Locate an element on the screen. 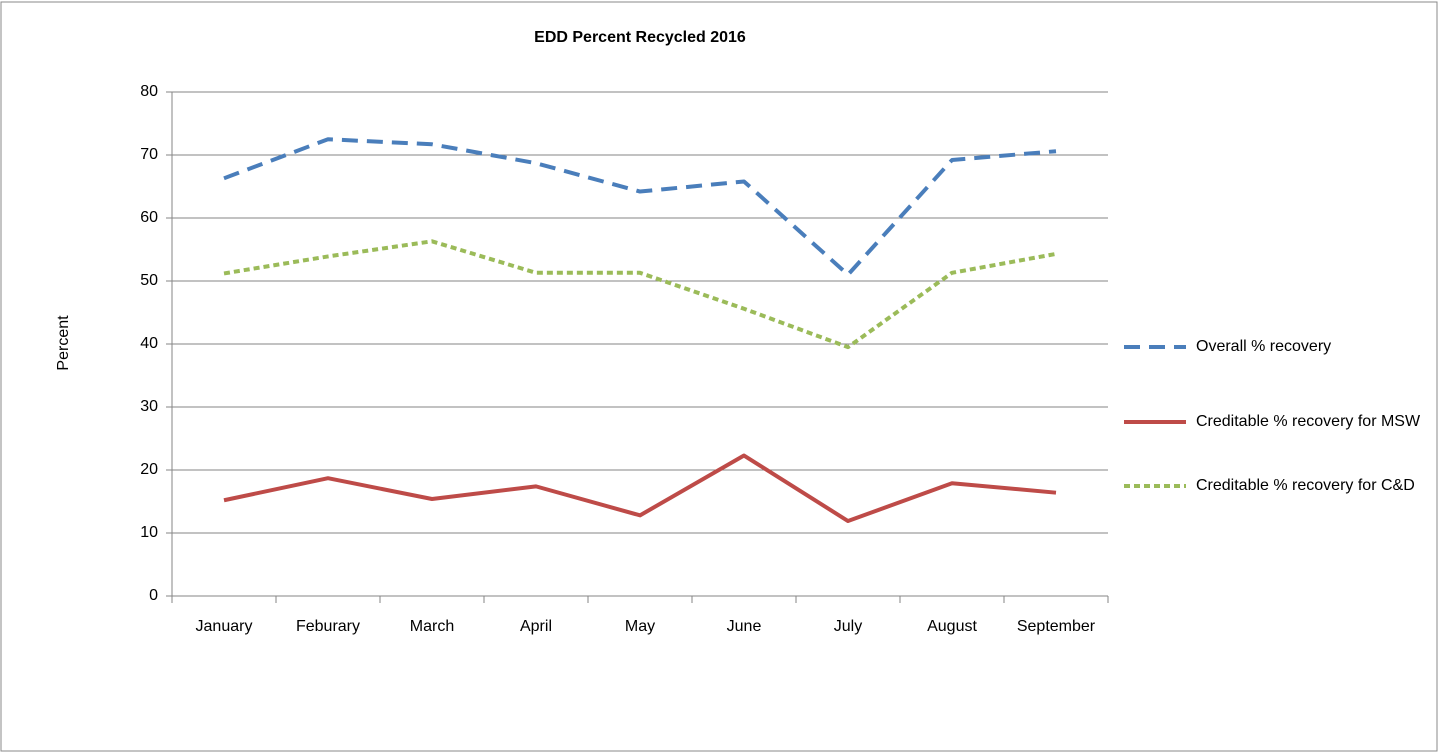  x-tick-label: March is located at coordinates (432, 626).